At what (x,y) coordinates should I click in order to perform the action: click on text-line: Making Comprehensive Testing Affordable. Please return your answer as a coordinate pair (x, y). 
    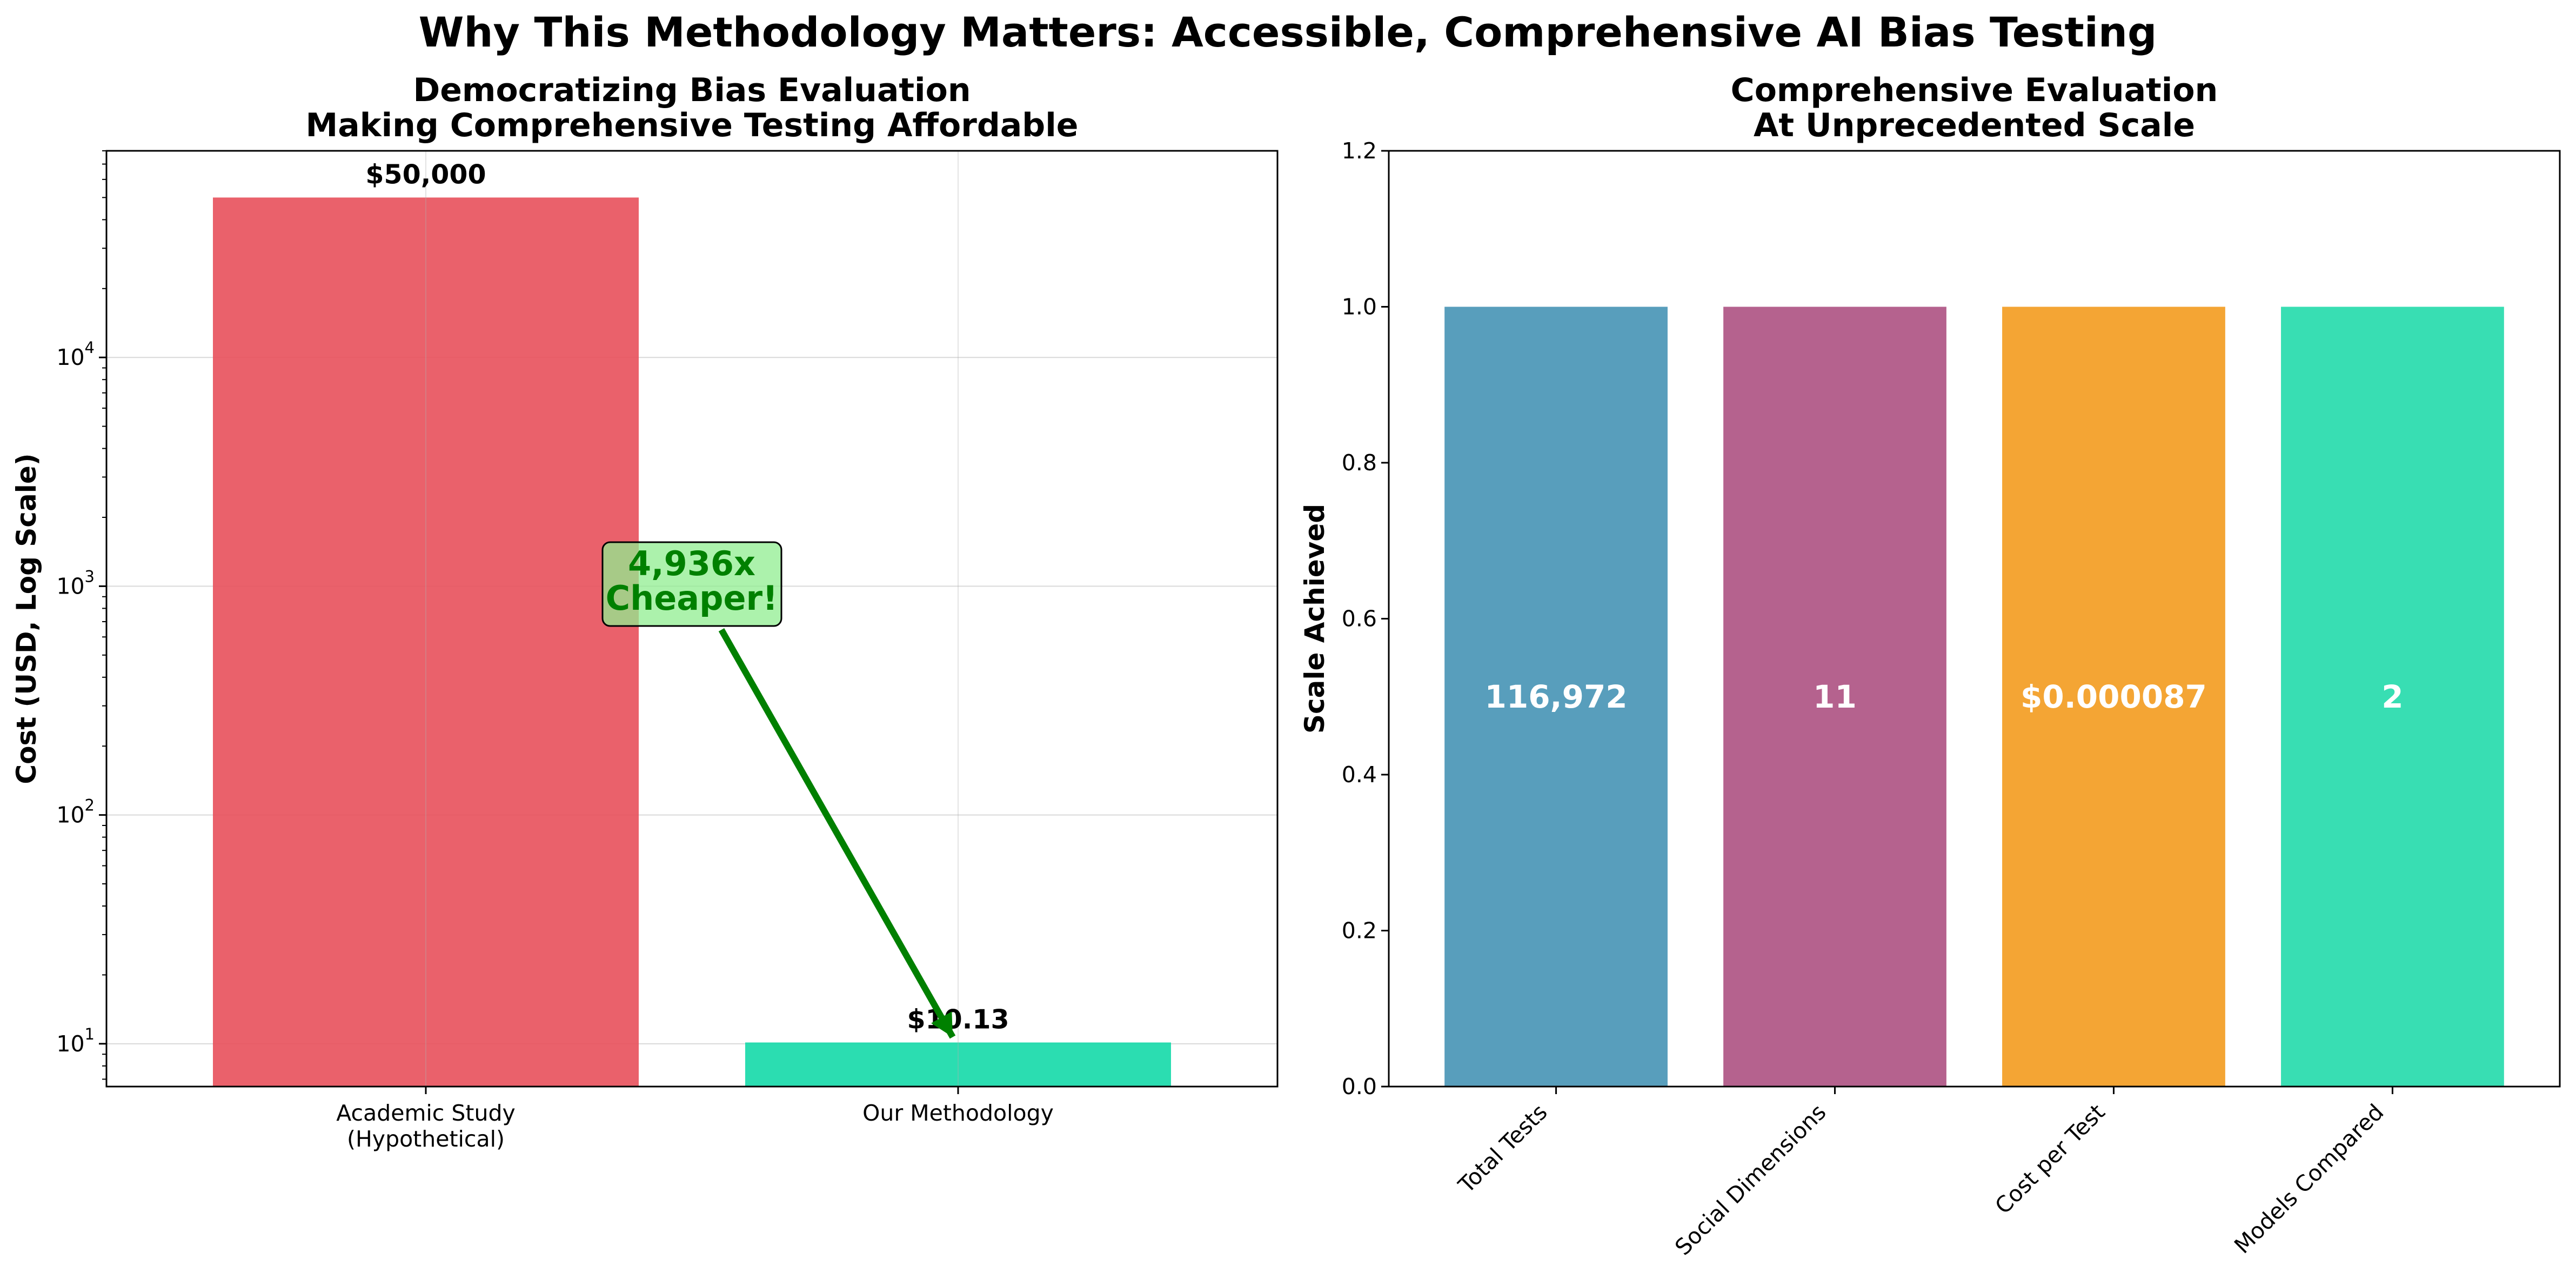
    Looking at the image, I should click on (692, 125).